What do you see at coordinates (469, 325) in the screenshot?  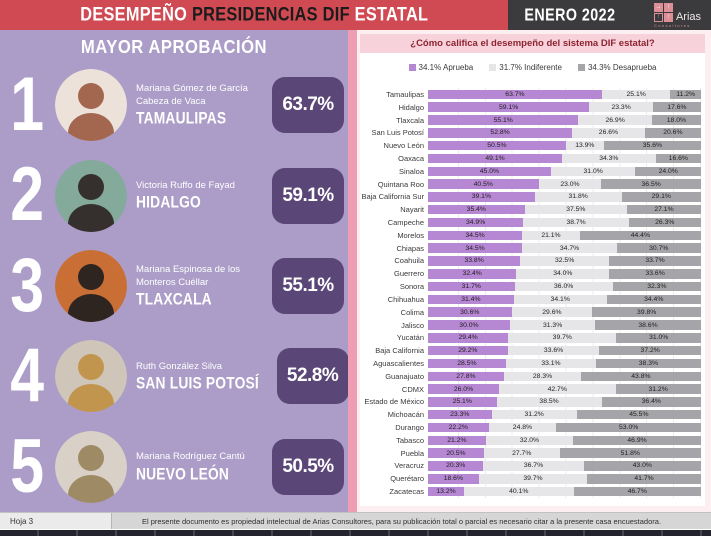 I see `segment-value: 30.0%` at bounding box center [469, 325].